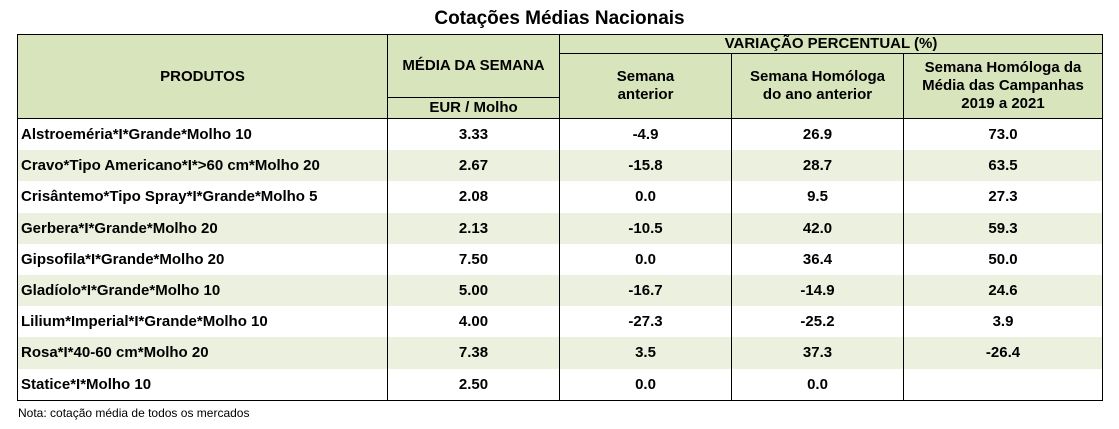 The image size is (1119, 429). Describe the element at coordinates (645, 166) in the screenshot. I see `cell-semana-anterior: -15.8` at that location.